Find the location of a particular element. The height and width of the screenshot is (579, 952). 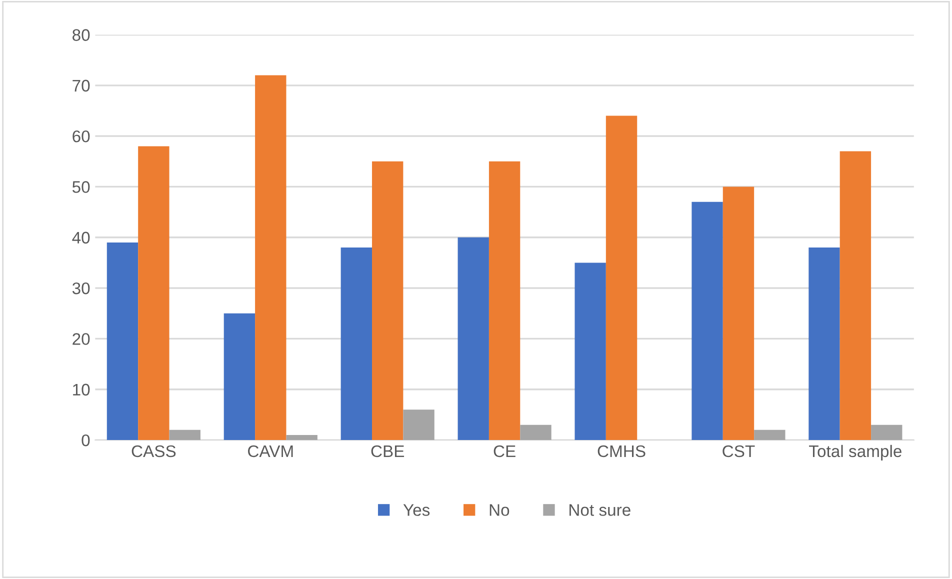

x-tick-label: CASS is located at coordinates (154, 451).